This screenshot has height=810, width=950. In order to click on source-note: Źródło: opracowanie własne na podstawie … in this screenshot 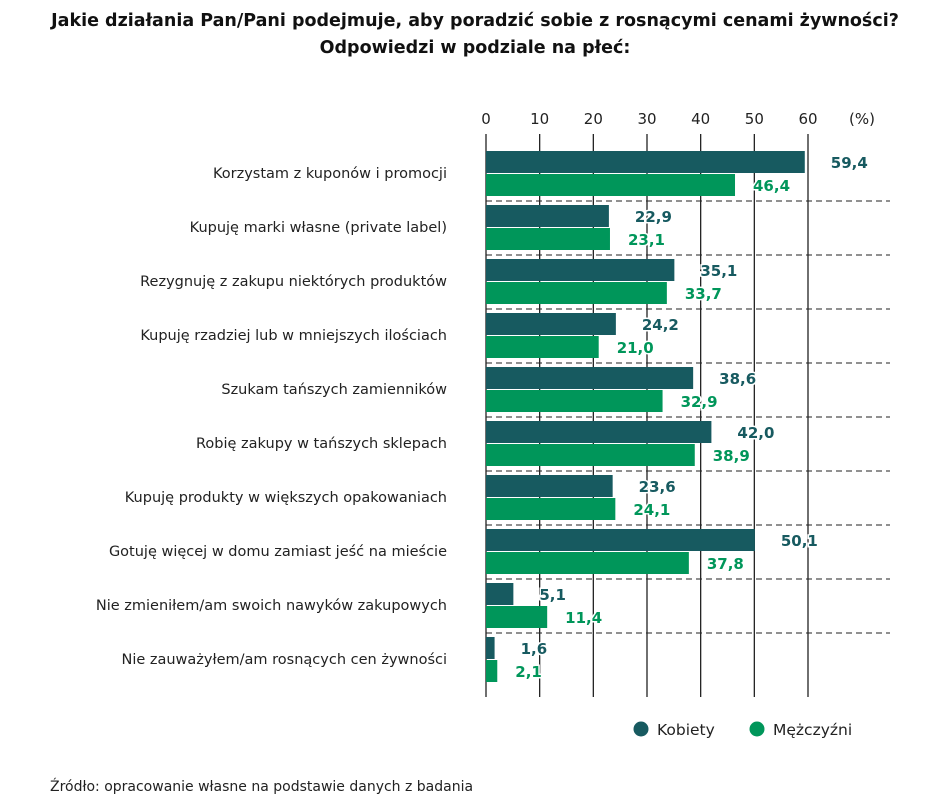, I will do `click(262, 787)`.